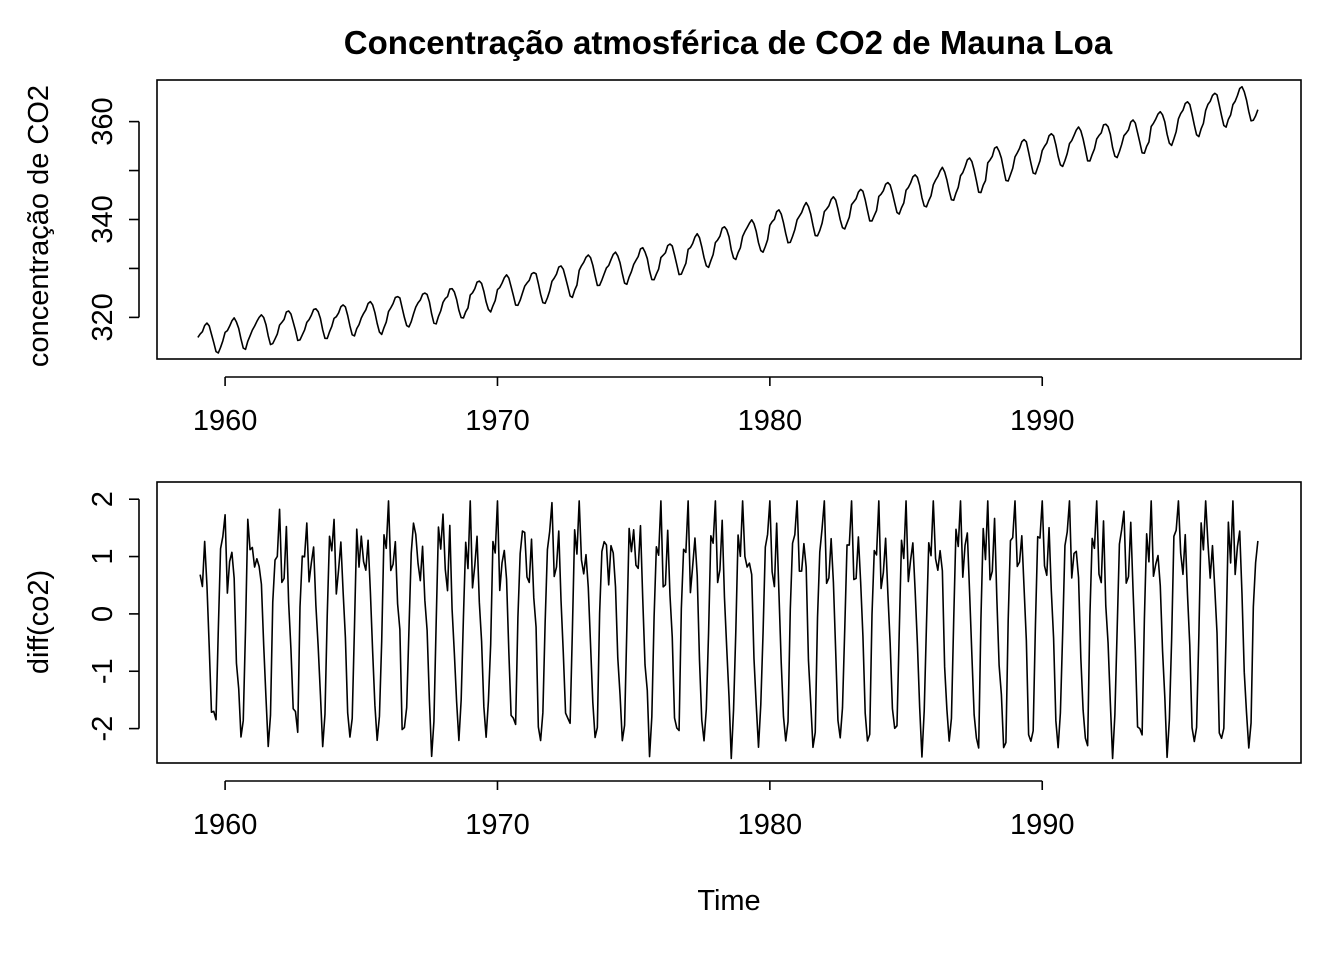  What do you see at coordinates (497, 825) in the screenshot?
I see `diff-x-tick-label: 1970` at bounding box center [497, 825].